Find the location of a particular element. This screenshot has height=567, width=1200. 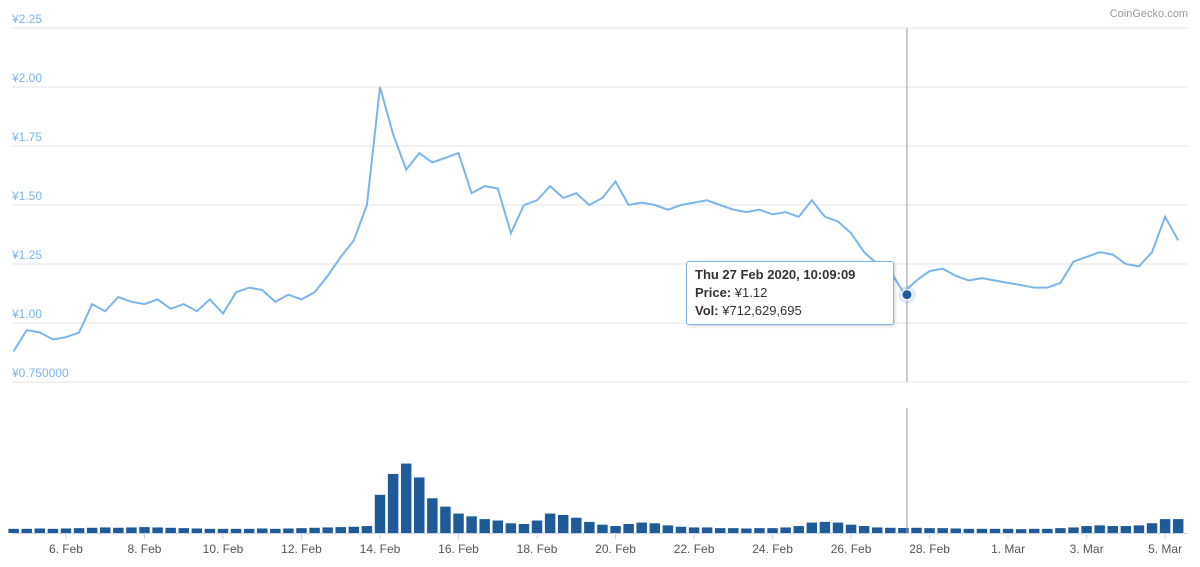

x-tick-label: 24. Feb is located at coordinates (772, 549).